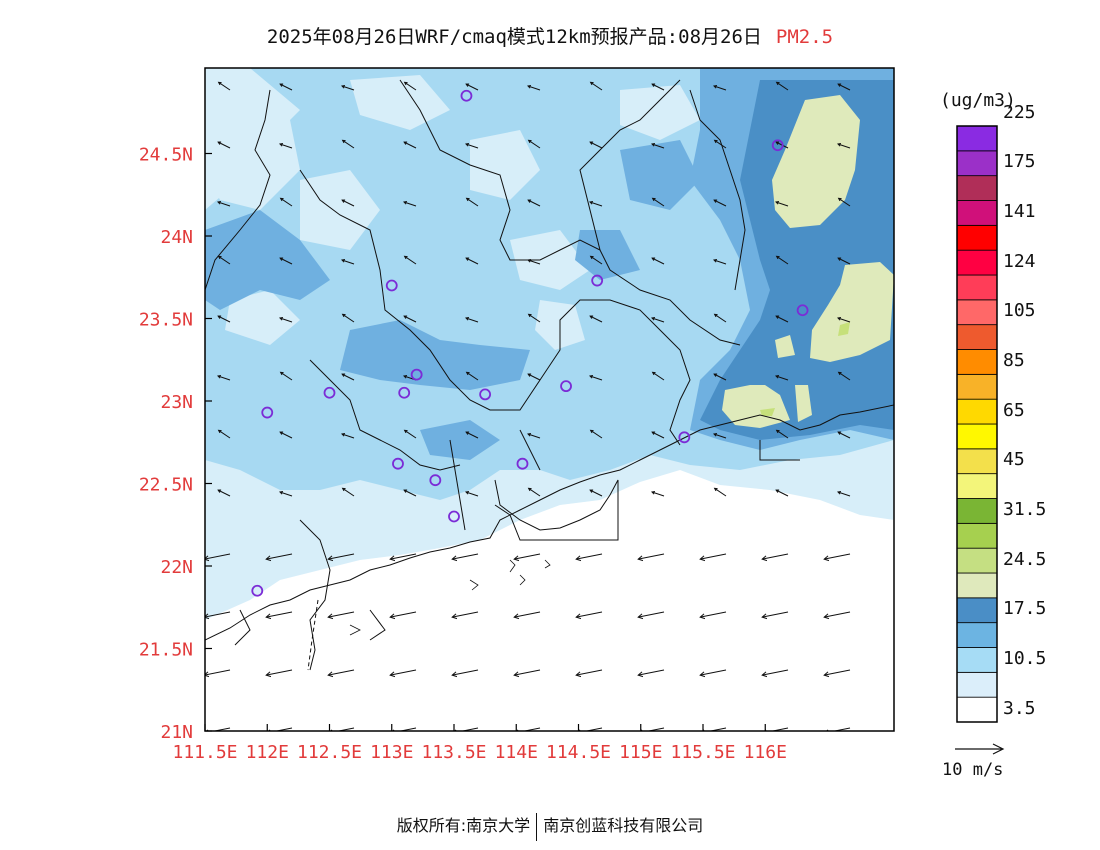  What do you see at coordinates (391, 752) in the screenshot?
I see `lon-label: 113E` at bounding box center [391, 752].